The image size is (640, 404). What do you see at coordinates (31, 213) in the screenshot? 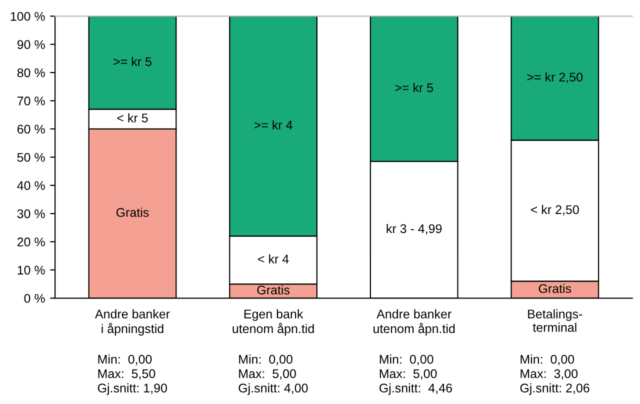
I see `y-tick-label: 30 %` at bounding box center [31, 213].